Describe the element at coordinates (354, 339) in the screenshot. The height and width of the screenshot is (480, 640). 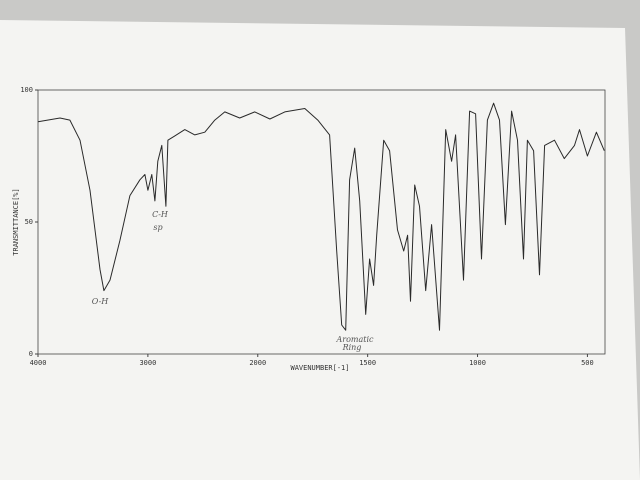
I see `annotation: Aromatic` at that location.